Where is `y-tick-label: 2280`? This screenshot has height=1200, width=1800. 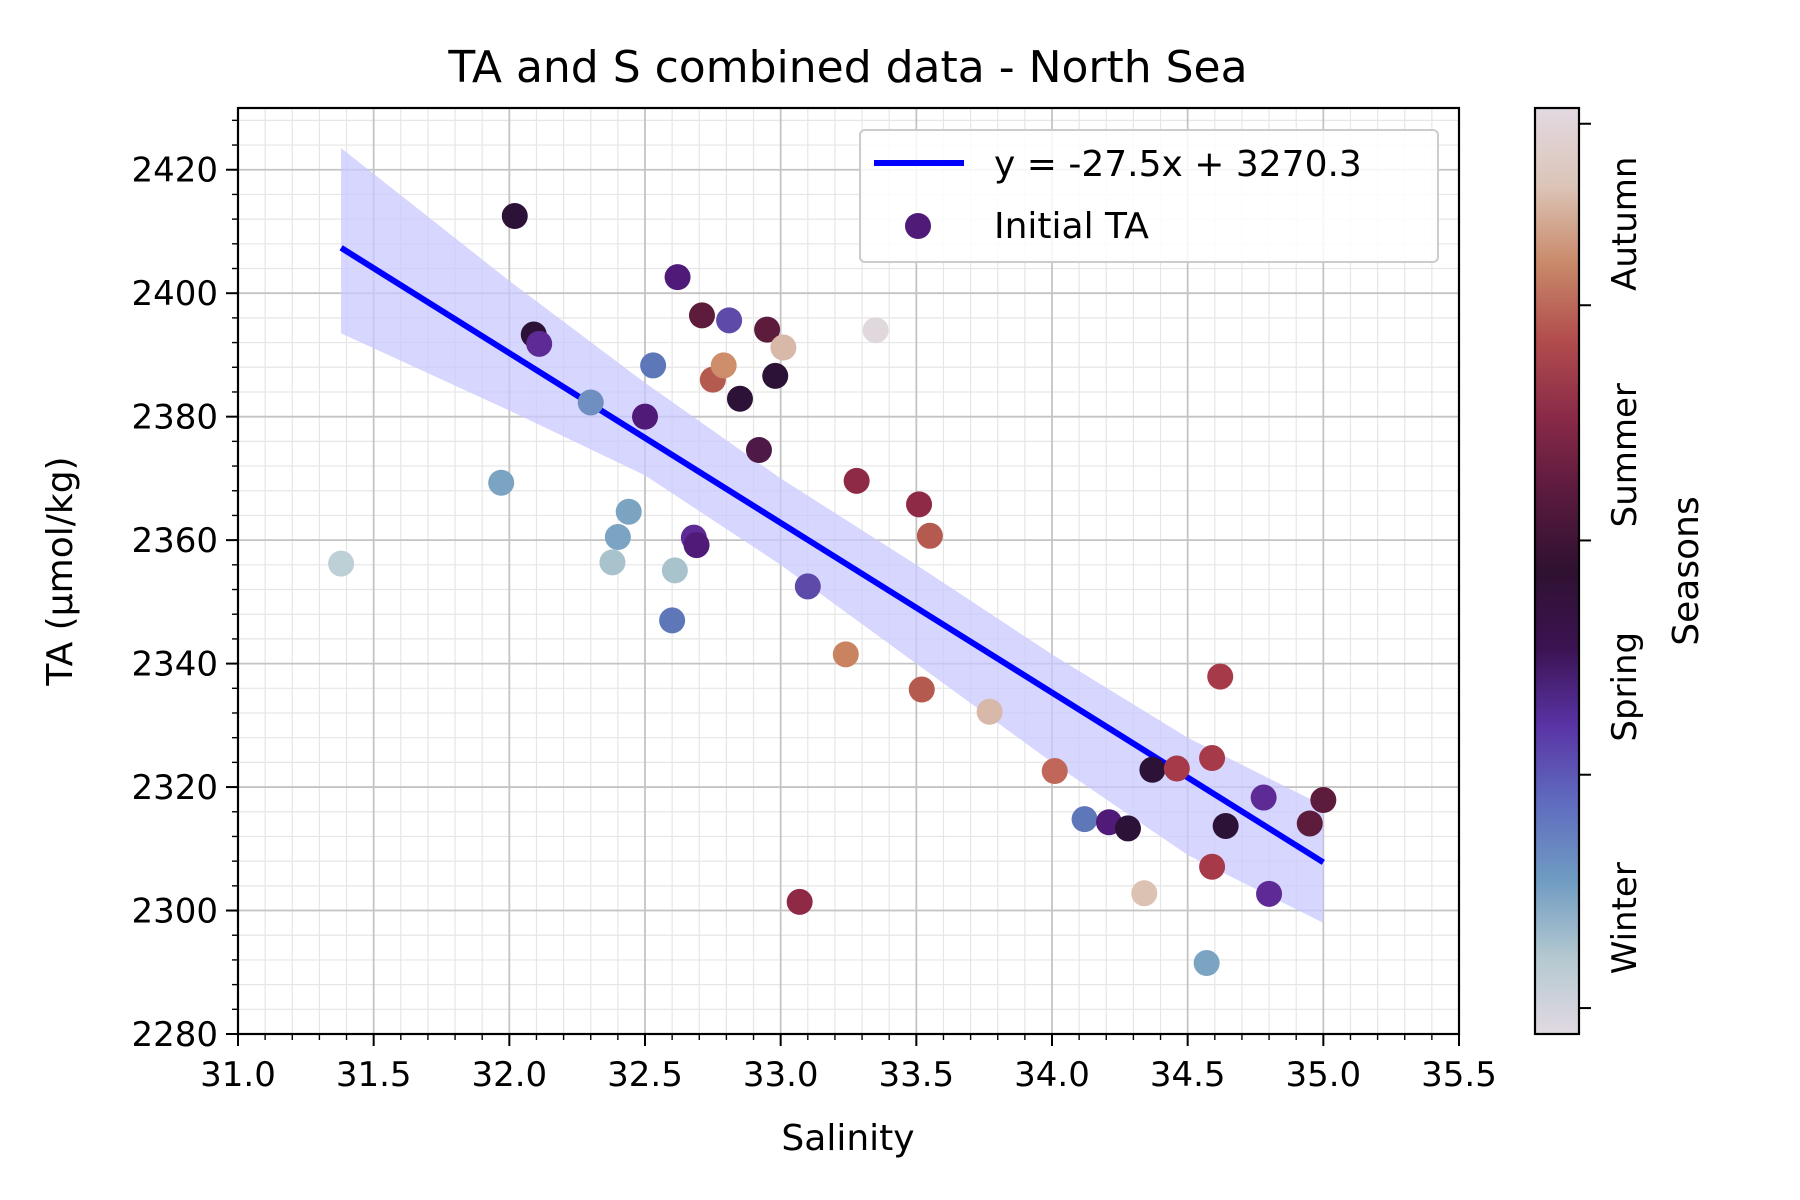
y-tick-label: 2280 is located at coordinates (174, 1035).